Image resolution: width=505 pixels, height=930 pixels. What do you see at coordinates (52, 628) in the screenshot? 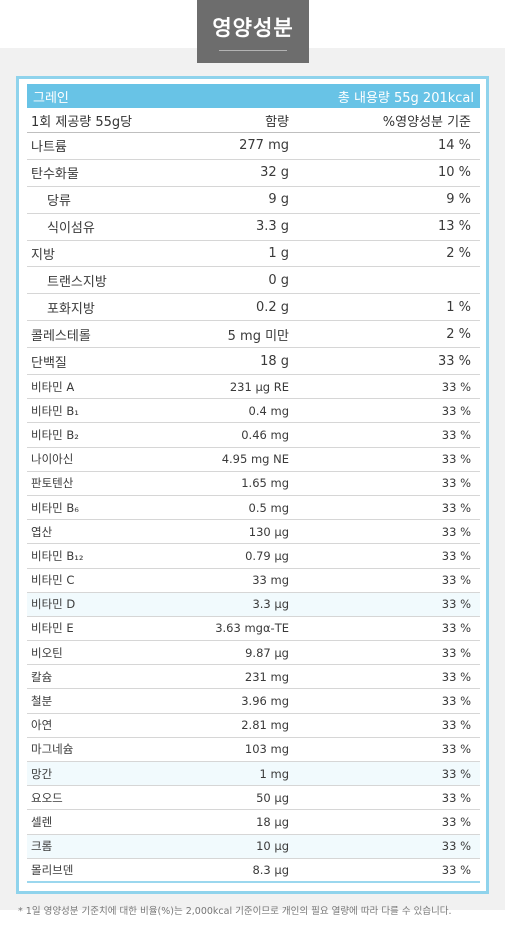
I see `nutrient-name: 비타민 E` at bounding box center [52, 628].